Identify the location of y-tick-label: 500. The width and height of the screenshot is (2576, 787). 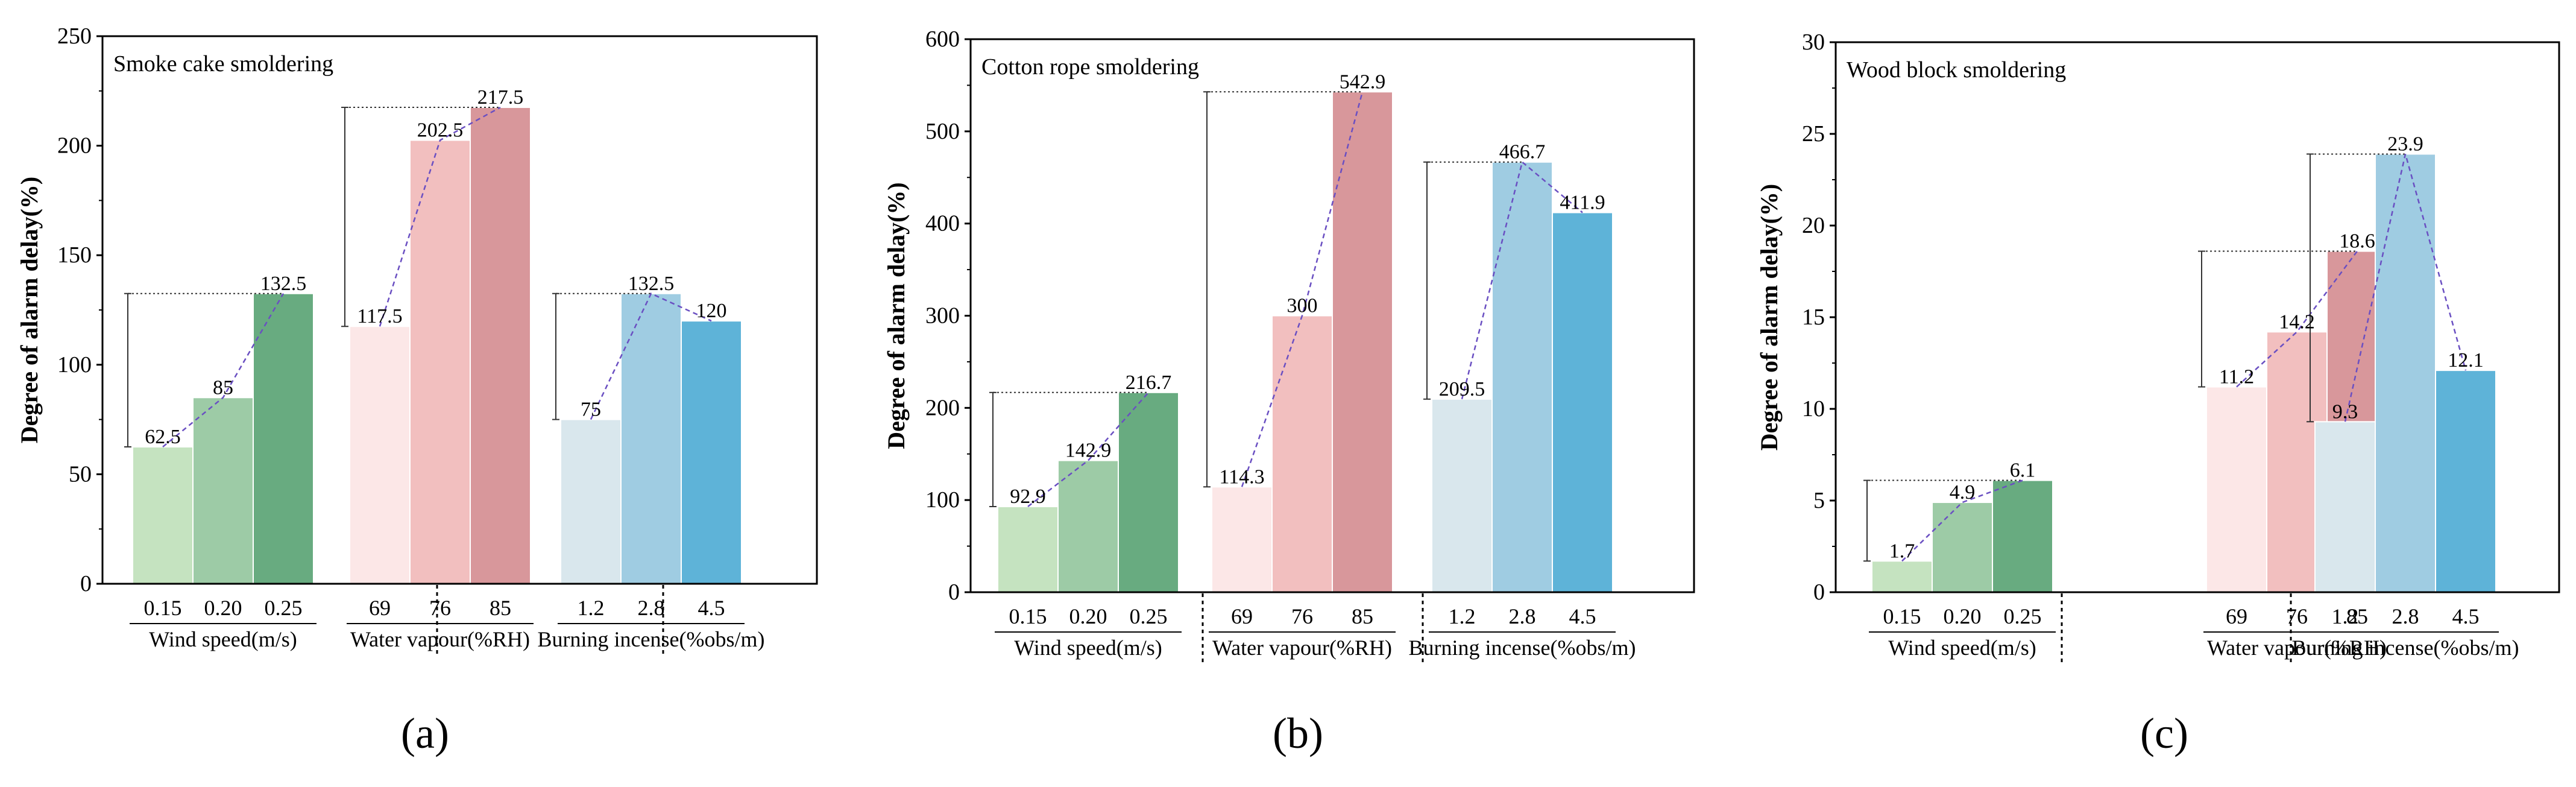
(942, 131).